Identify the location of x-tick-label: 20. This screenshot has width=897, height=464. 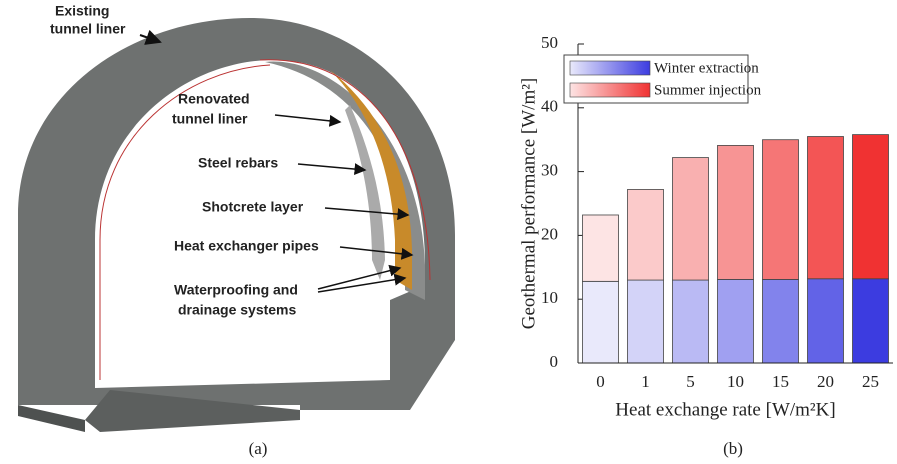
(825, 381).